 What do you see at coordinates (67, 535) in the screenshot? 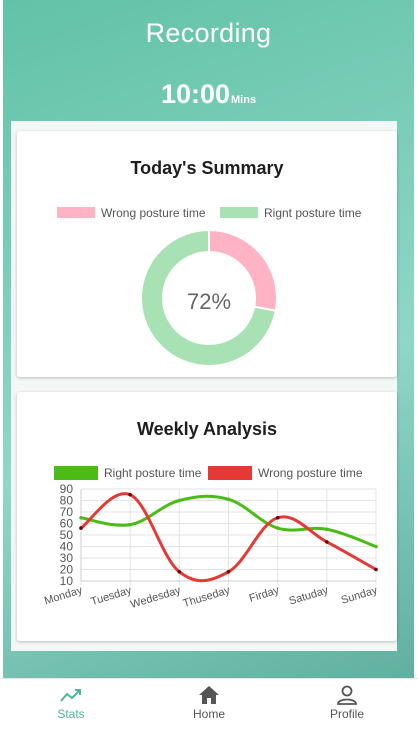
I see `y-tick-label: 50` at bounding box center [67, 535].